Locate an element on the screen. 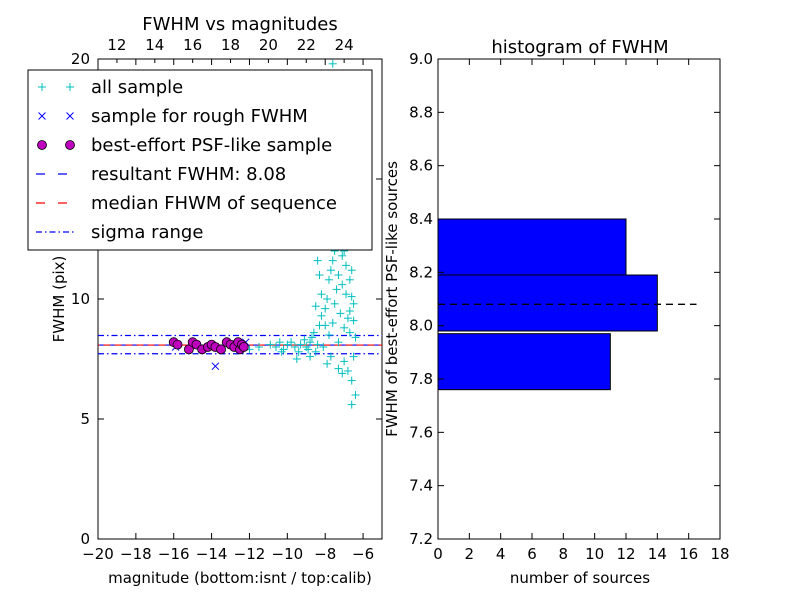 This screenshot has height=600, width=800. scatter-xtick-label: −8 is located at coordinates (325, 554).